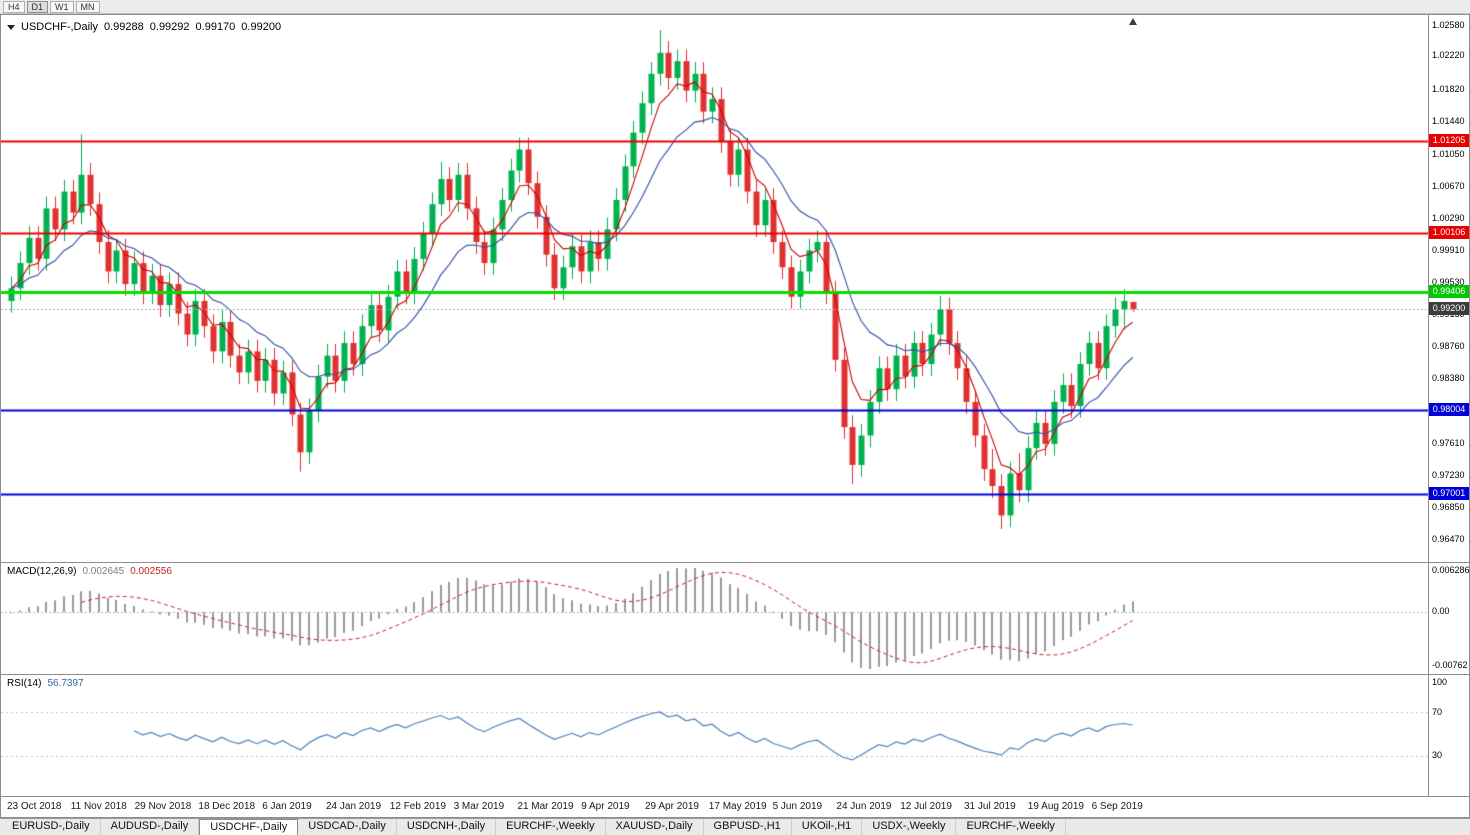 The height and width of the screenshot is (835, 1470). I want to click on chart-tab-eurusd: EURUSD-,Daily, so click(51, 827).